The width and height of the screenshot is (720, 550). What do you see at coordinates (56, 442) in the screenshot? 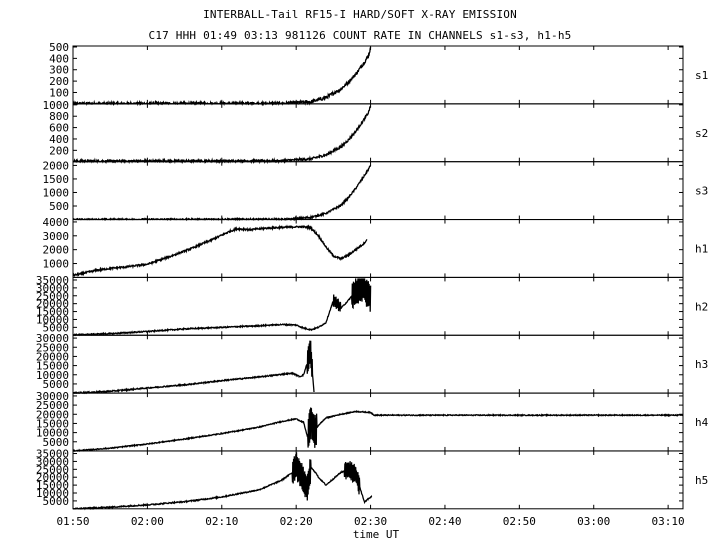
I see `y-tick-label-h4: 5000` at bounding box center [56, 442].